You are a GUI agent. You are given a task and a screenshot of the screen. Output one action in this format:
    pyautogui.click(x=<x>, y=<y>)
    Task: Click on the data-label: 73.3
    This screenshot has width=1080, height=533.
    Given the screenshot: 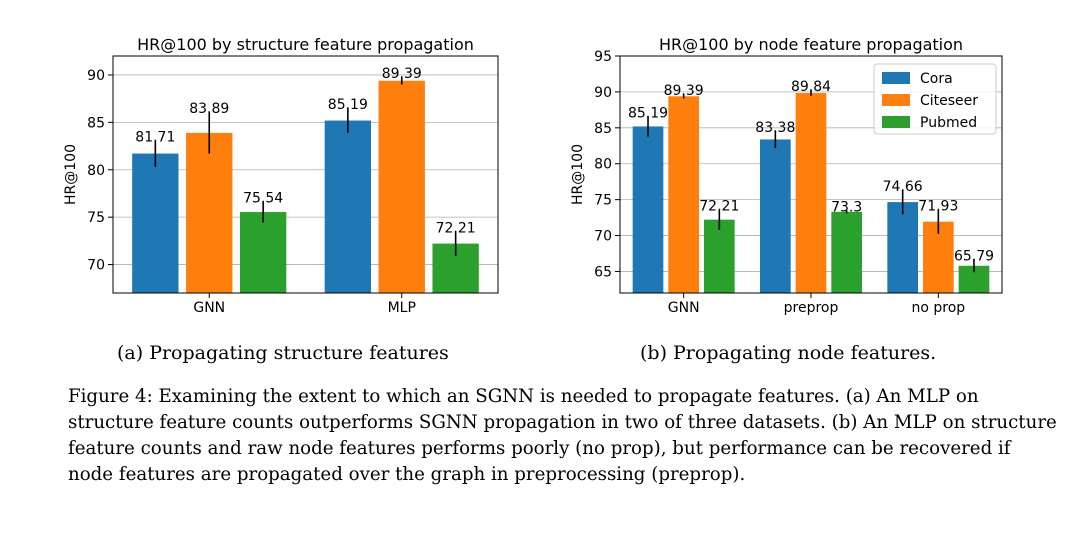 What is the action you would take?
    pyautogui.click(x=846, y=207)
    